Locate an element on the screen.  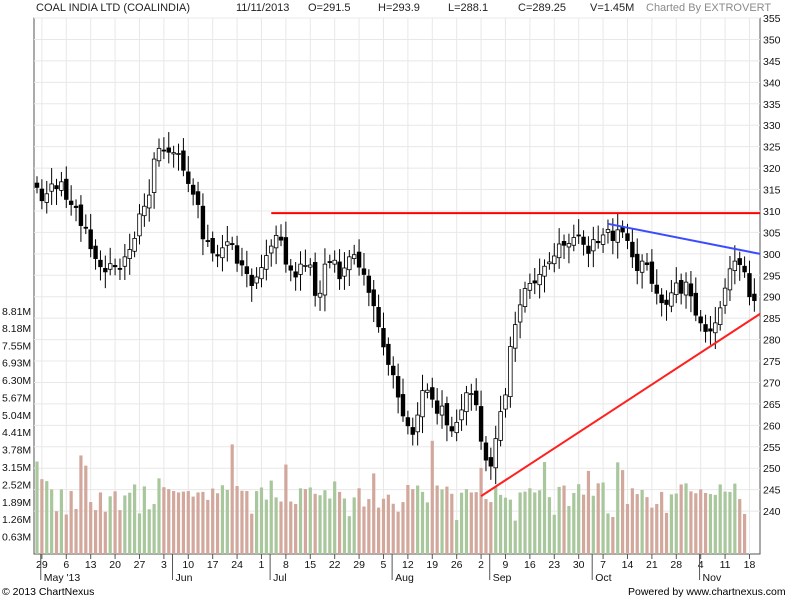
date-tick-label: 5 is located at coordinates (384, 565).